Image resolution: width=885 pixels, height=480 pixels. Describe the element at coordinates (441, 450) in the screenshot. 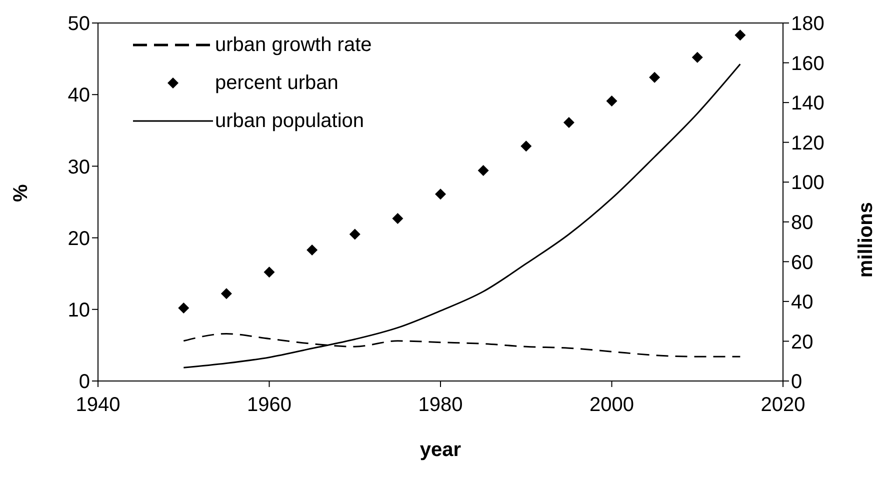

I see `x-axis-title: year` at that location.